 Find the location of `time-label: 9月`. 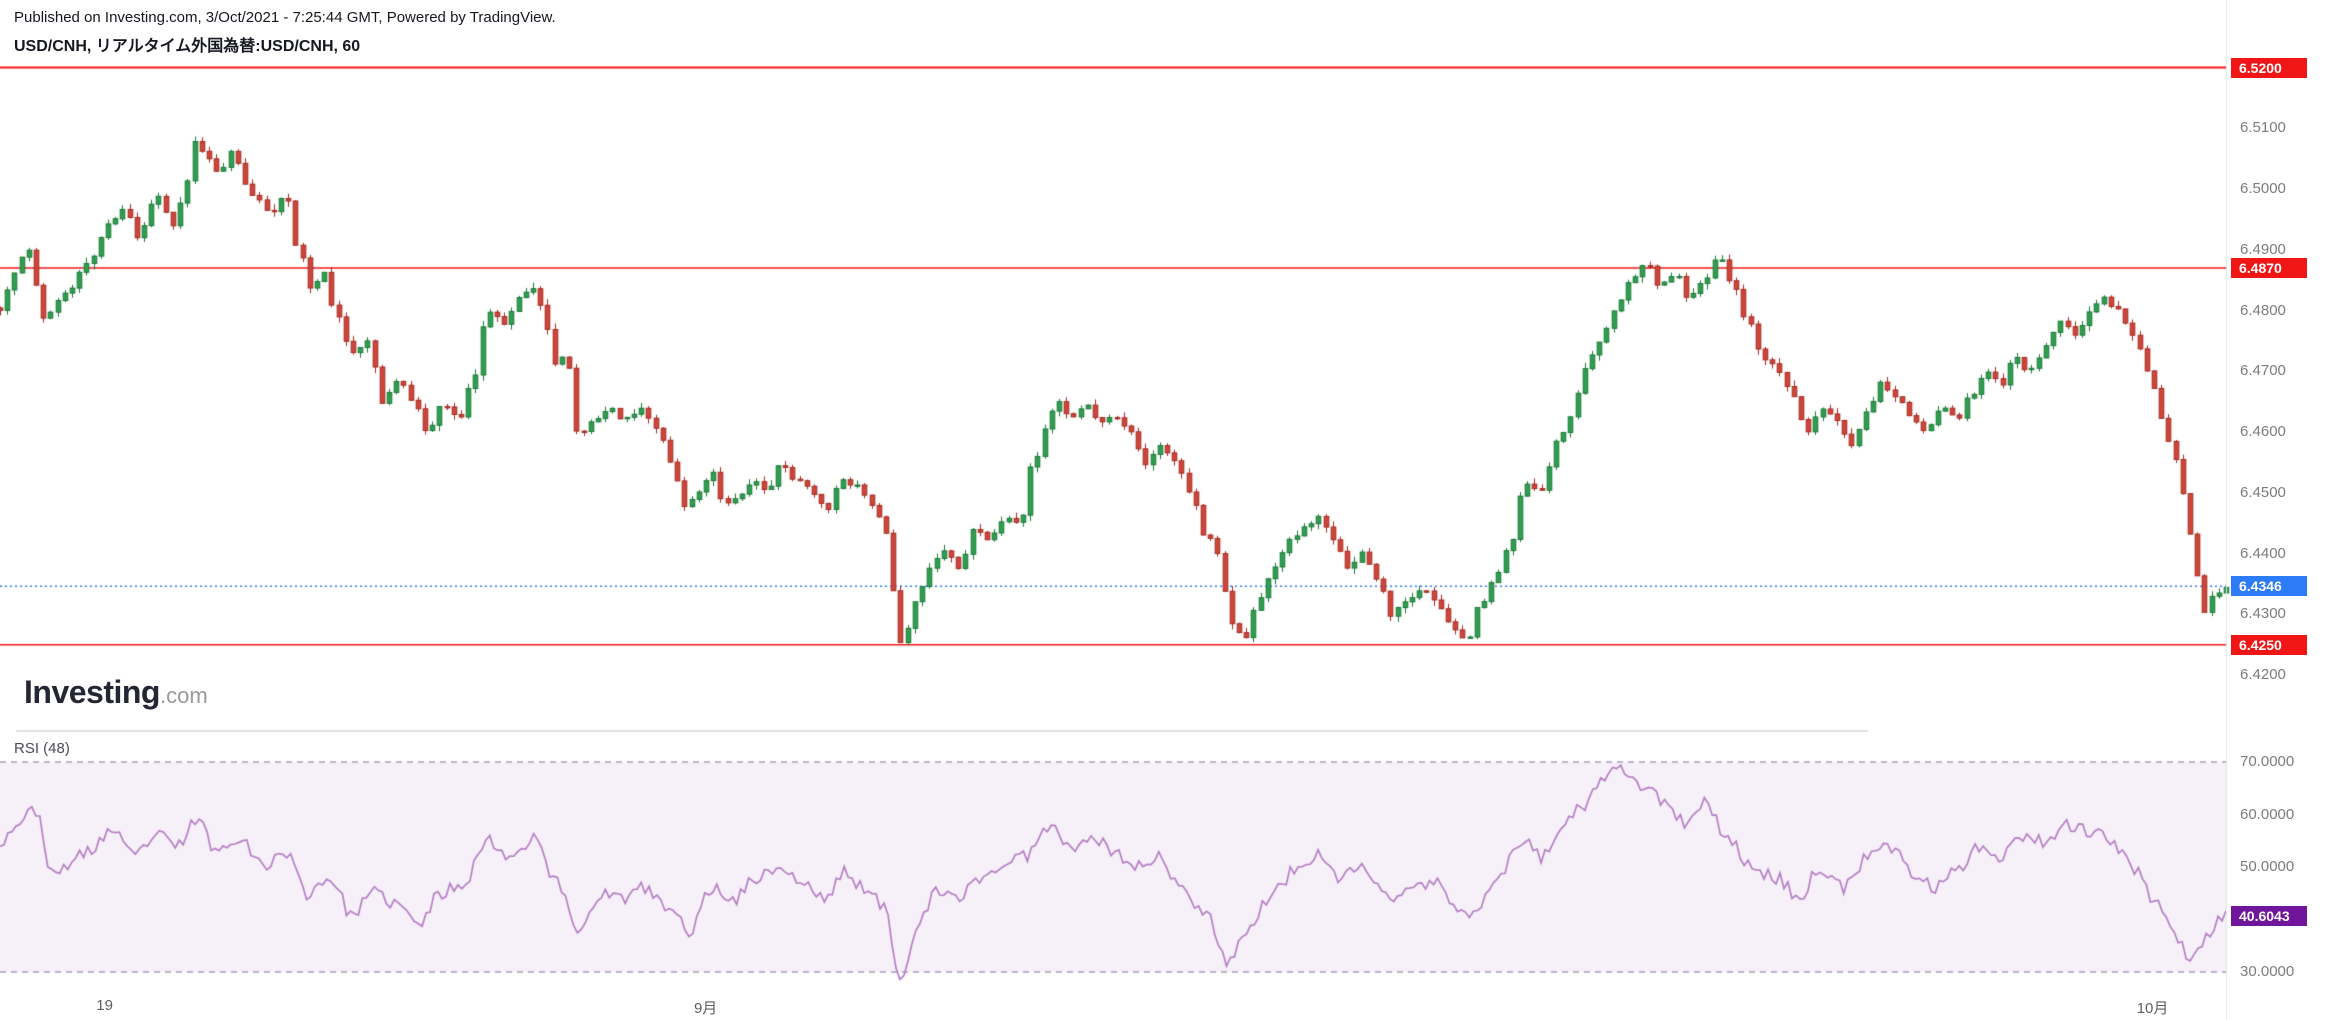

time-label: 9月 is located at coordinates (705, 1008).